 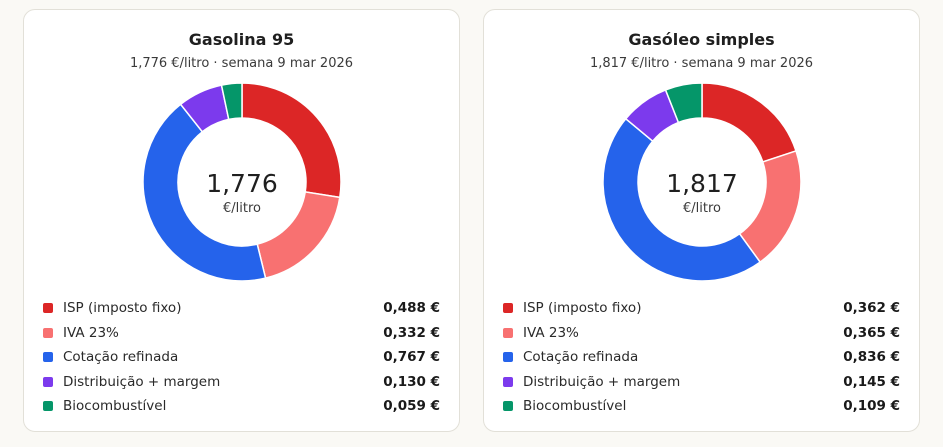 I want to click on legend-value: 0,145 €, so click(x=871, y=381).